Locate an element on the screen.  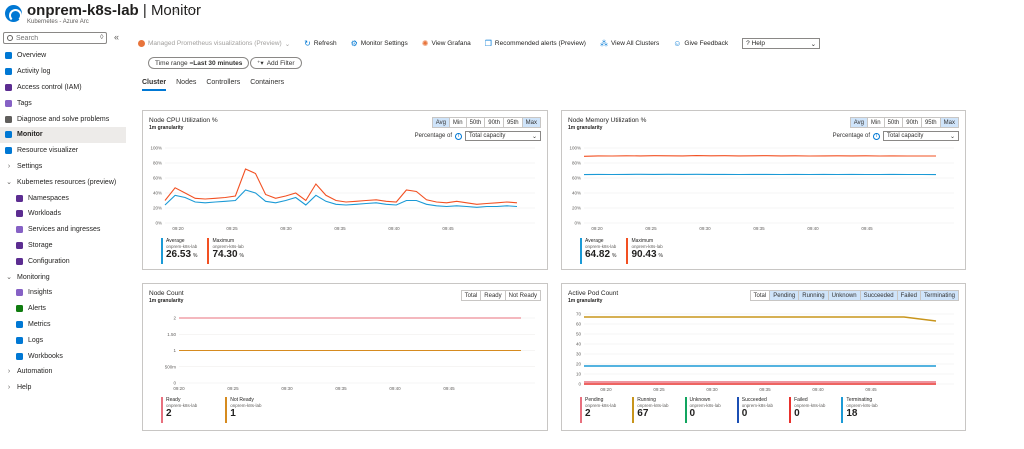
legend-value-number: 74.30 is located at coordinates (225, 254).